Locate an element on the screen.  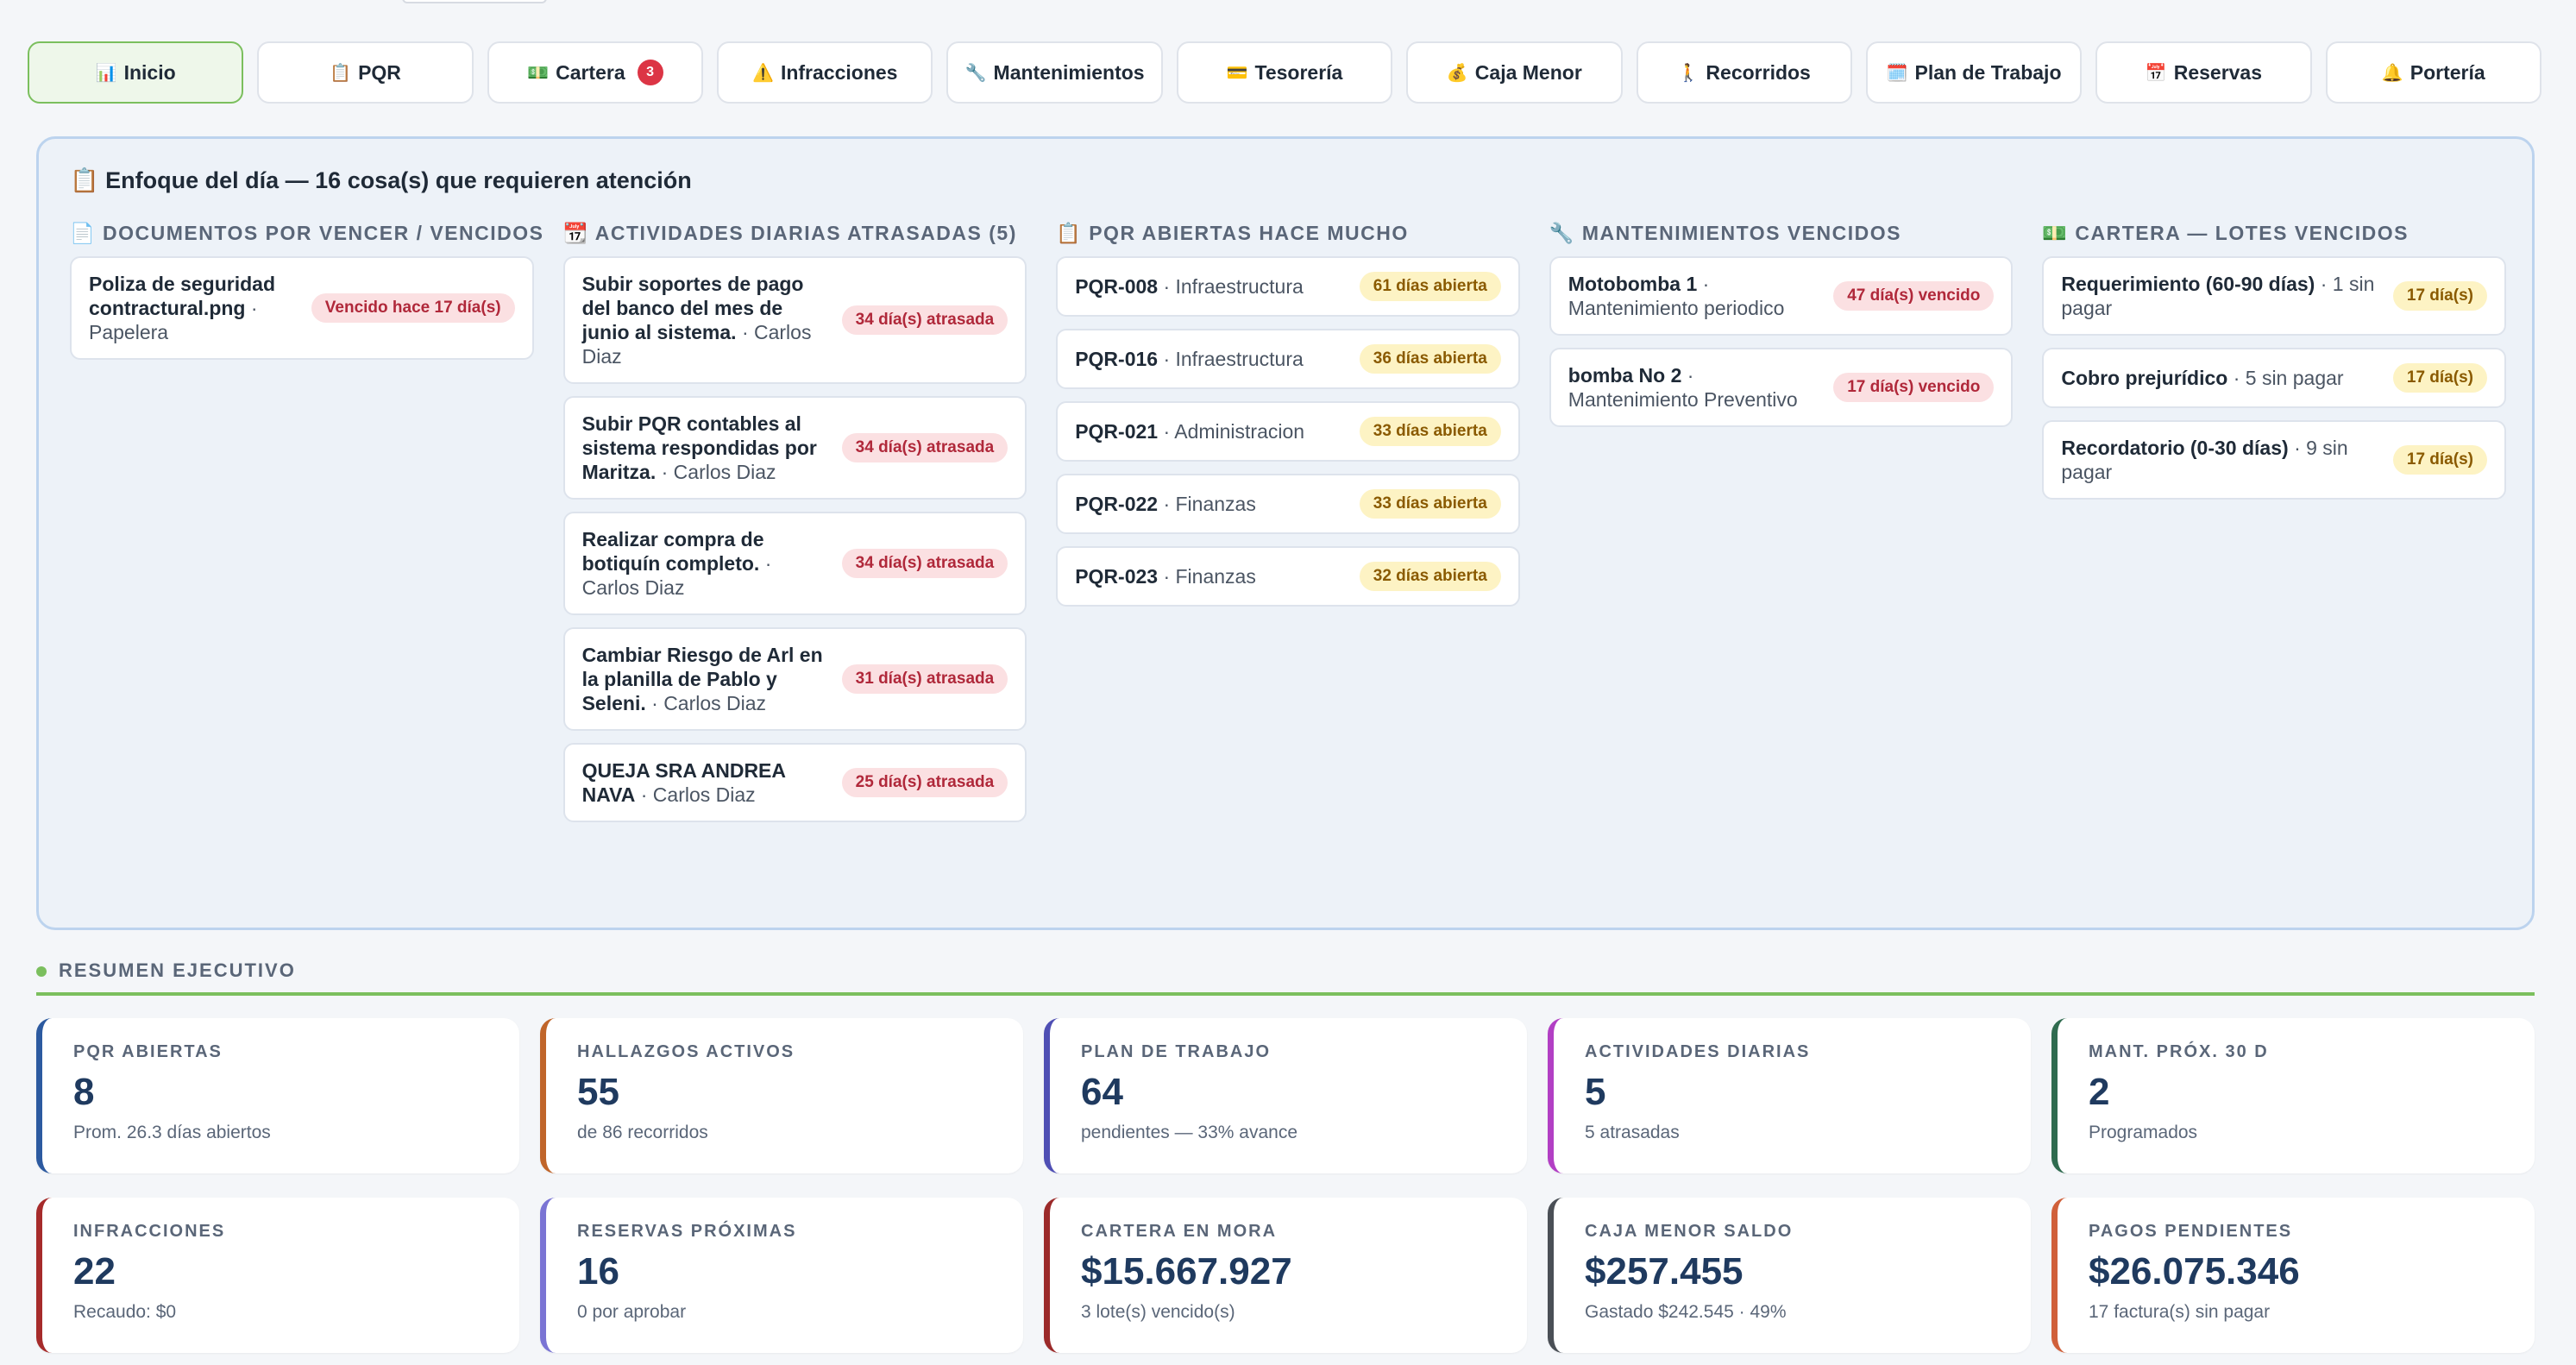
tab-tesoreria: 💳 Tesorería is located at coordinates (1284, 73).